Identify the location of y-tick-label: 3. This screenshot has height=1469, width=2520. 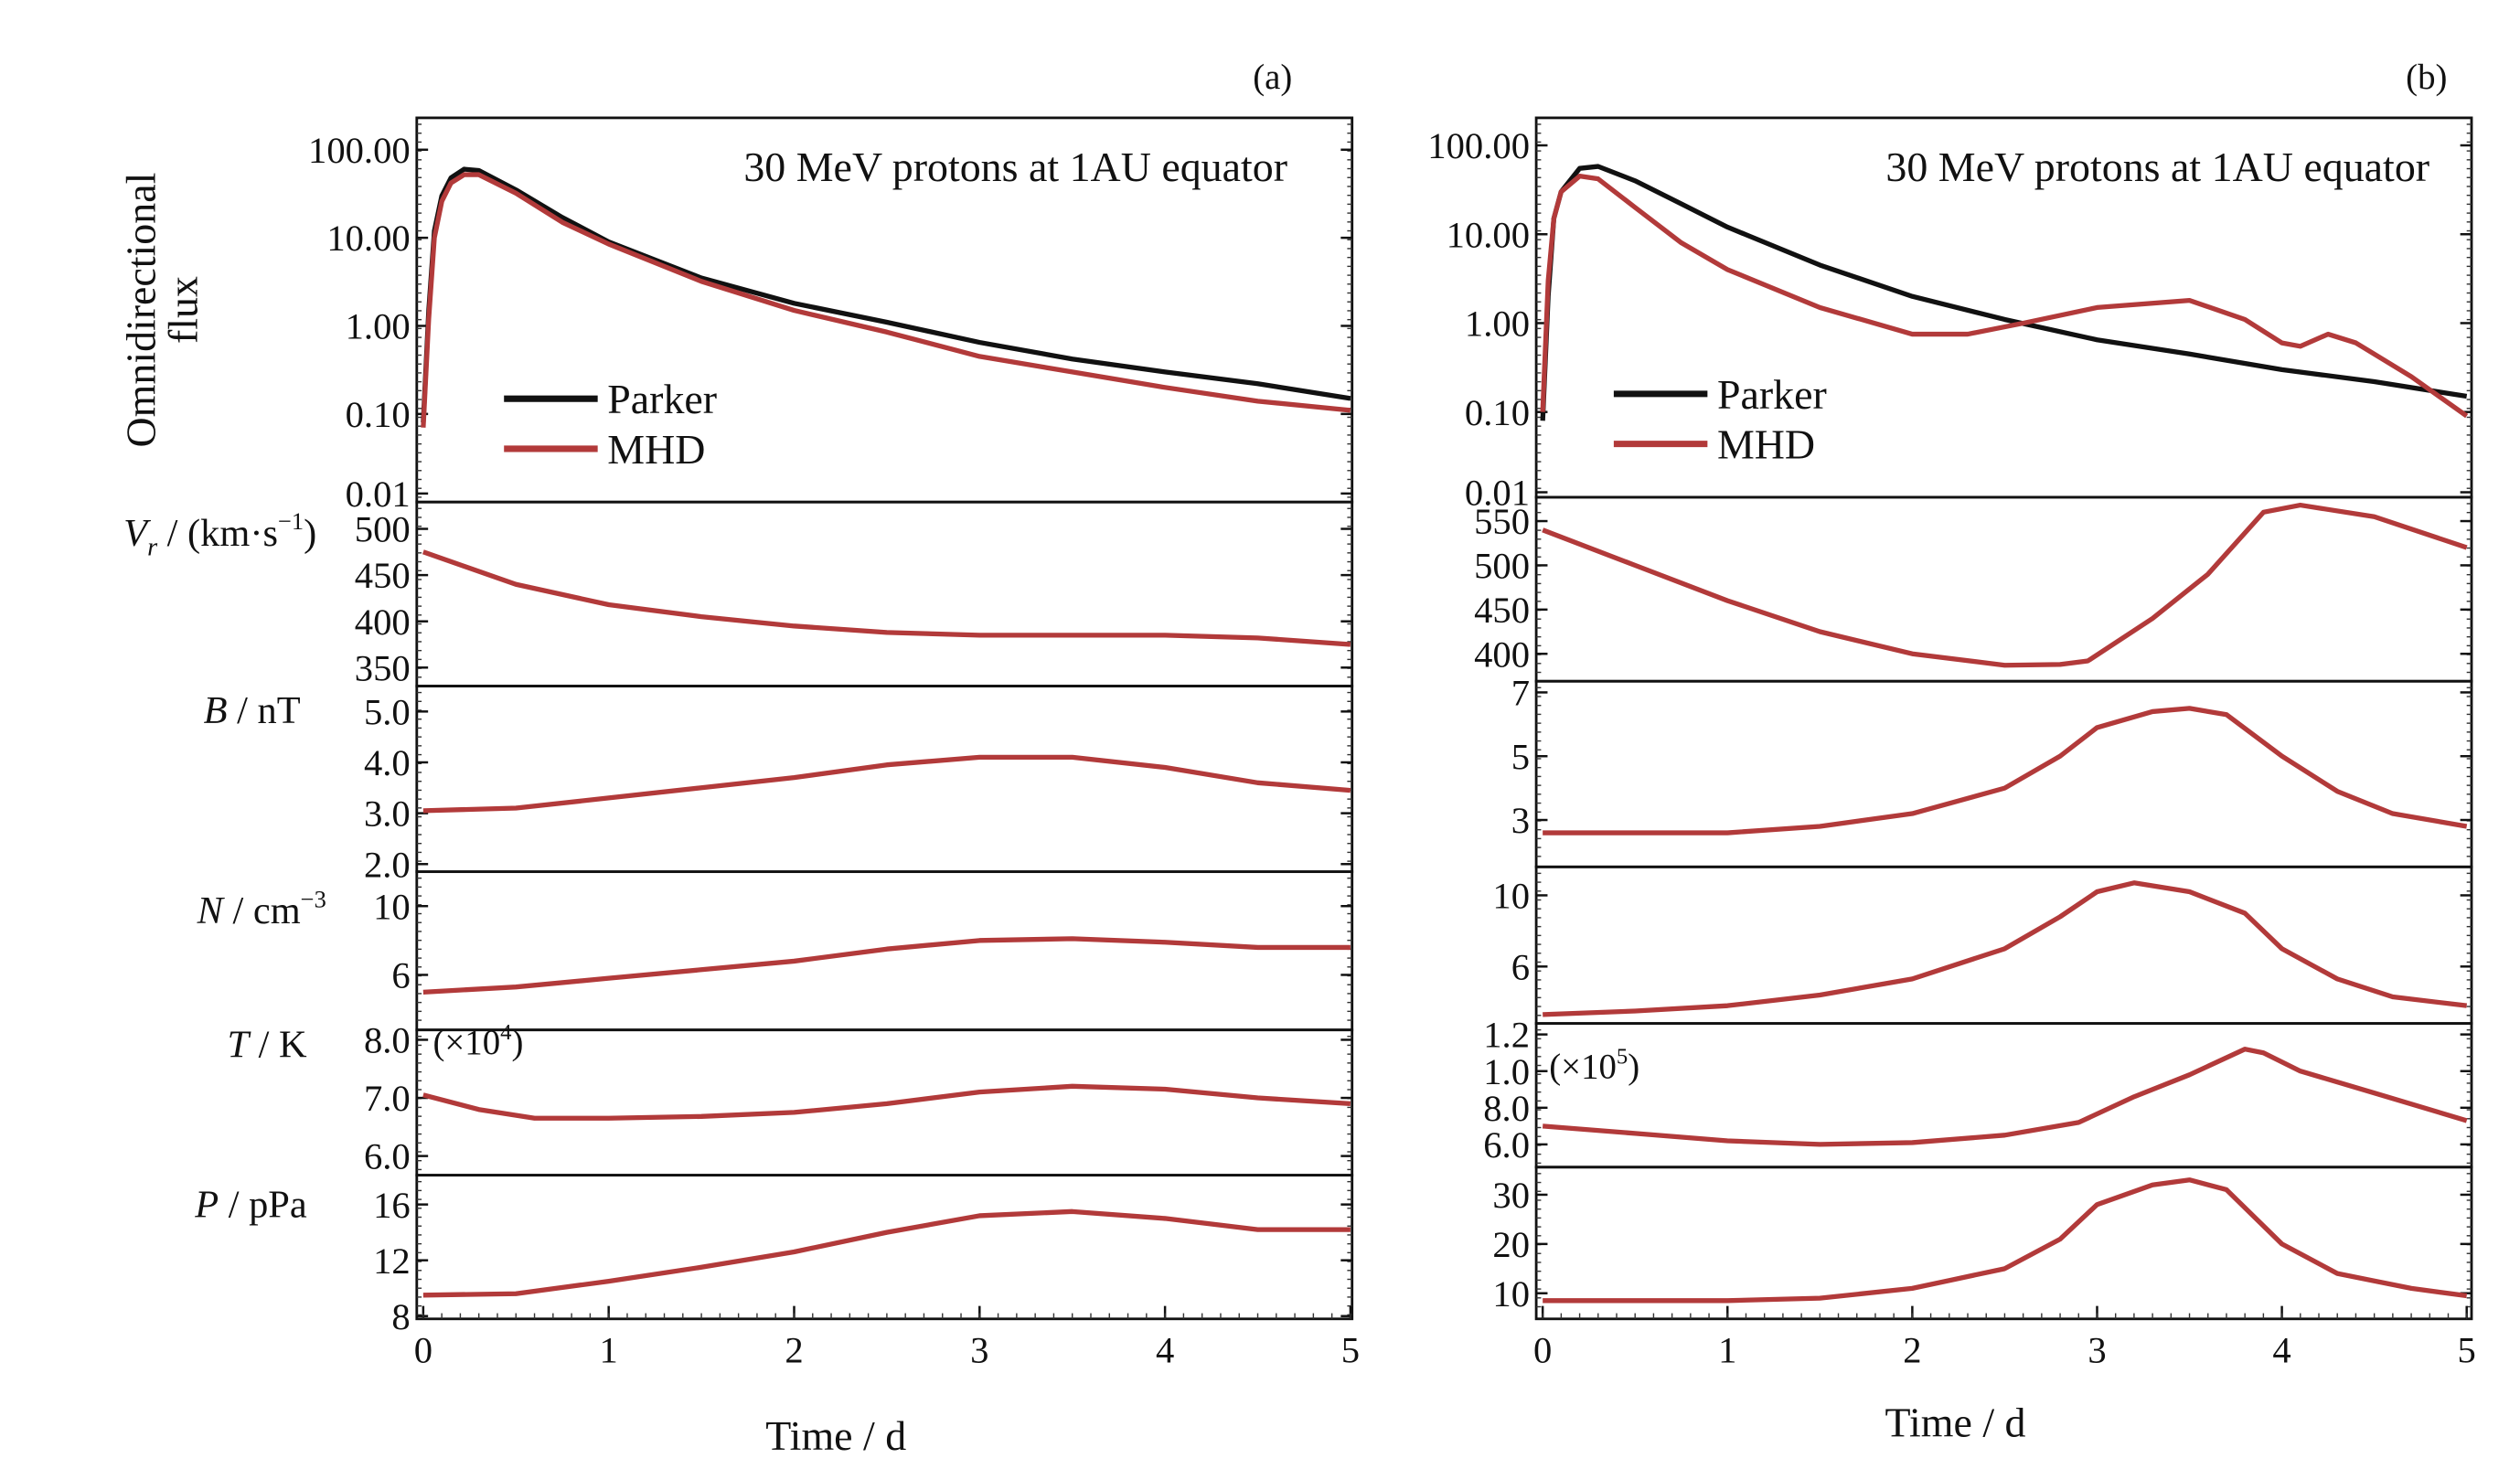
(1520, 820).